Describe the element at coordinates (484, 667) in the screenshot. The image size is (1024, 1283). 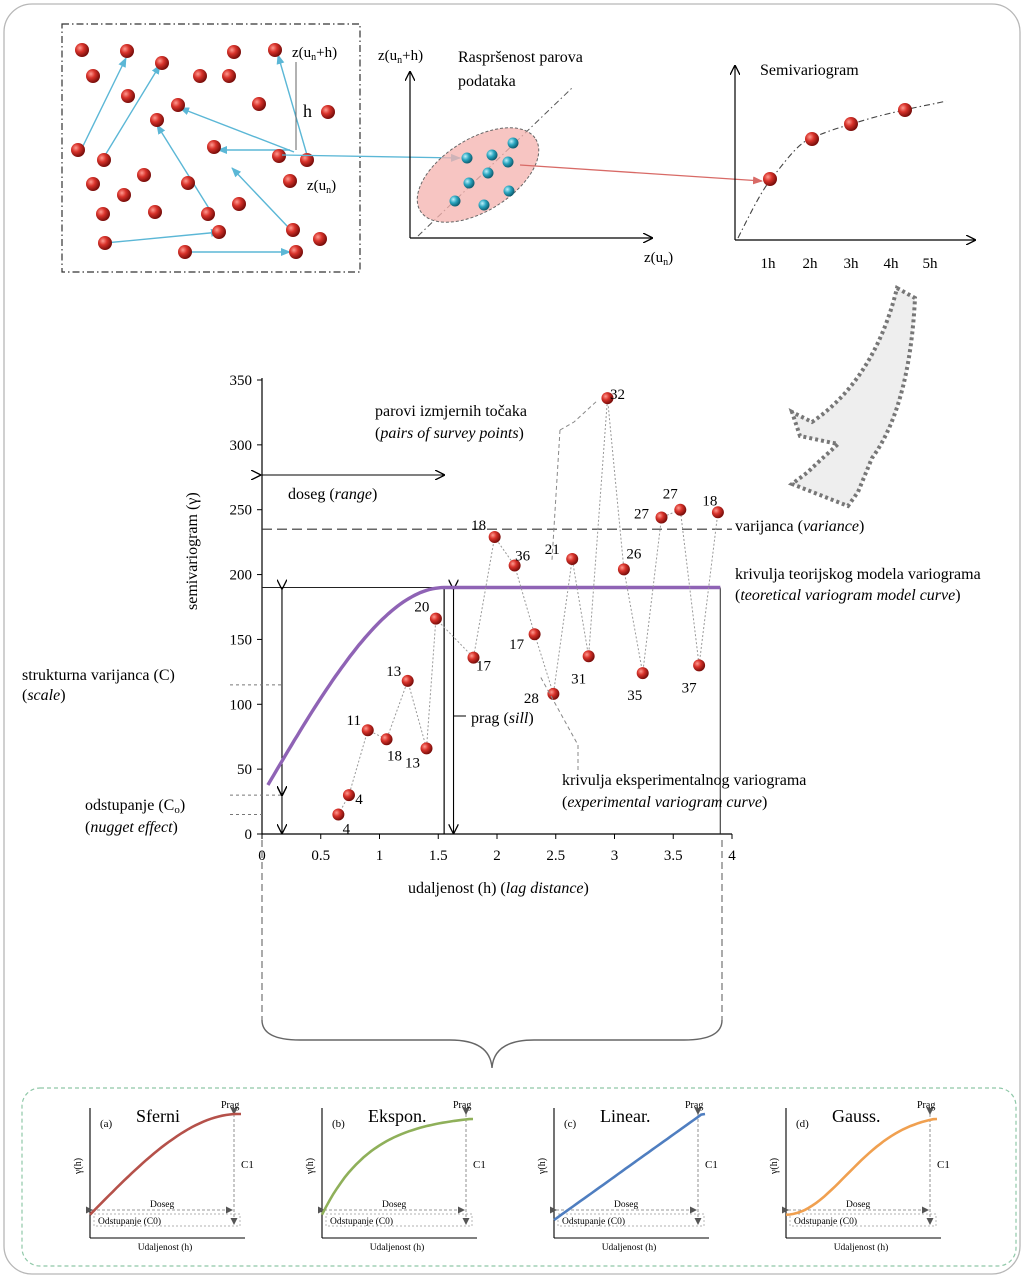
I see `point-count-label: 17` at that location.